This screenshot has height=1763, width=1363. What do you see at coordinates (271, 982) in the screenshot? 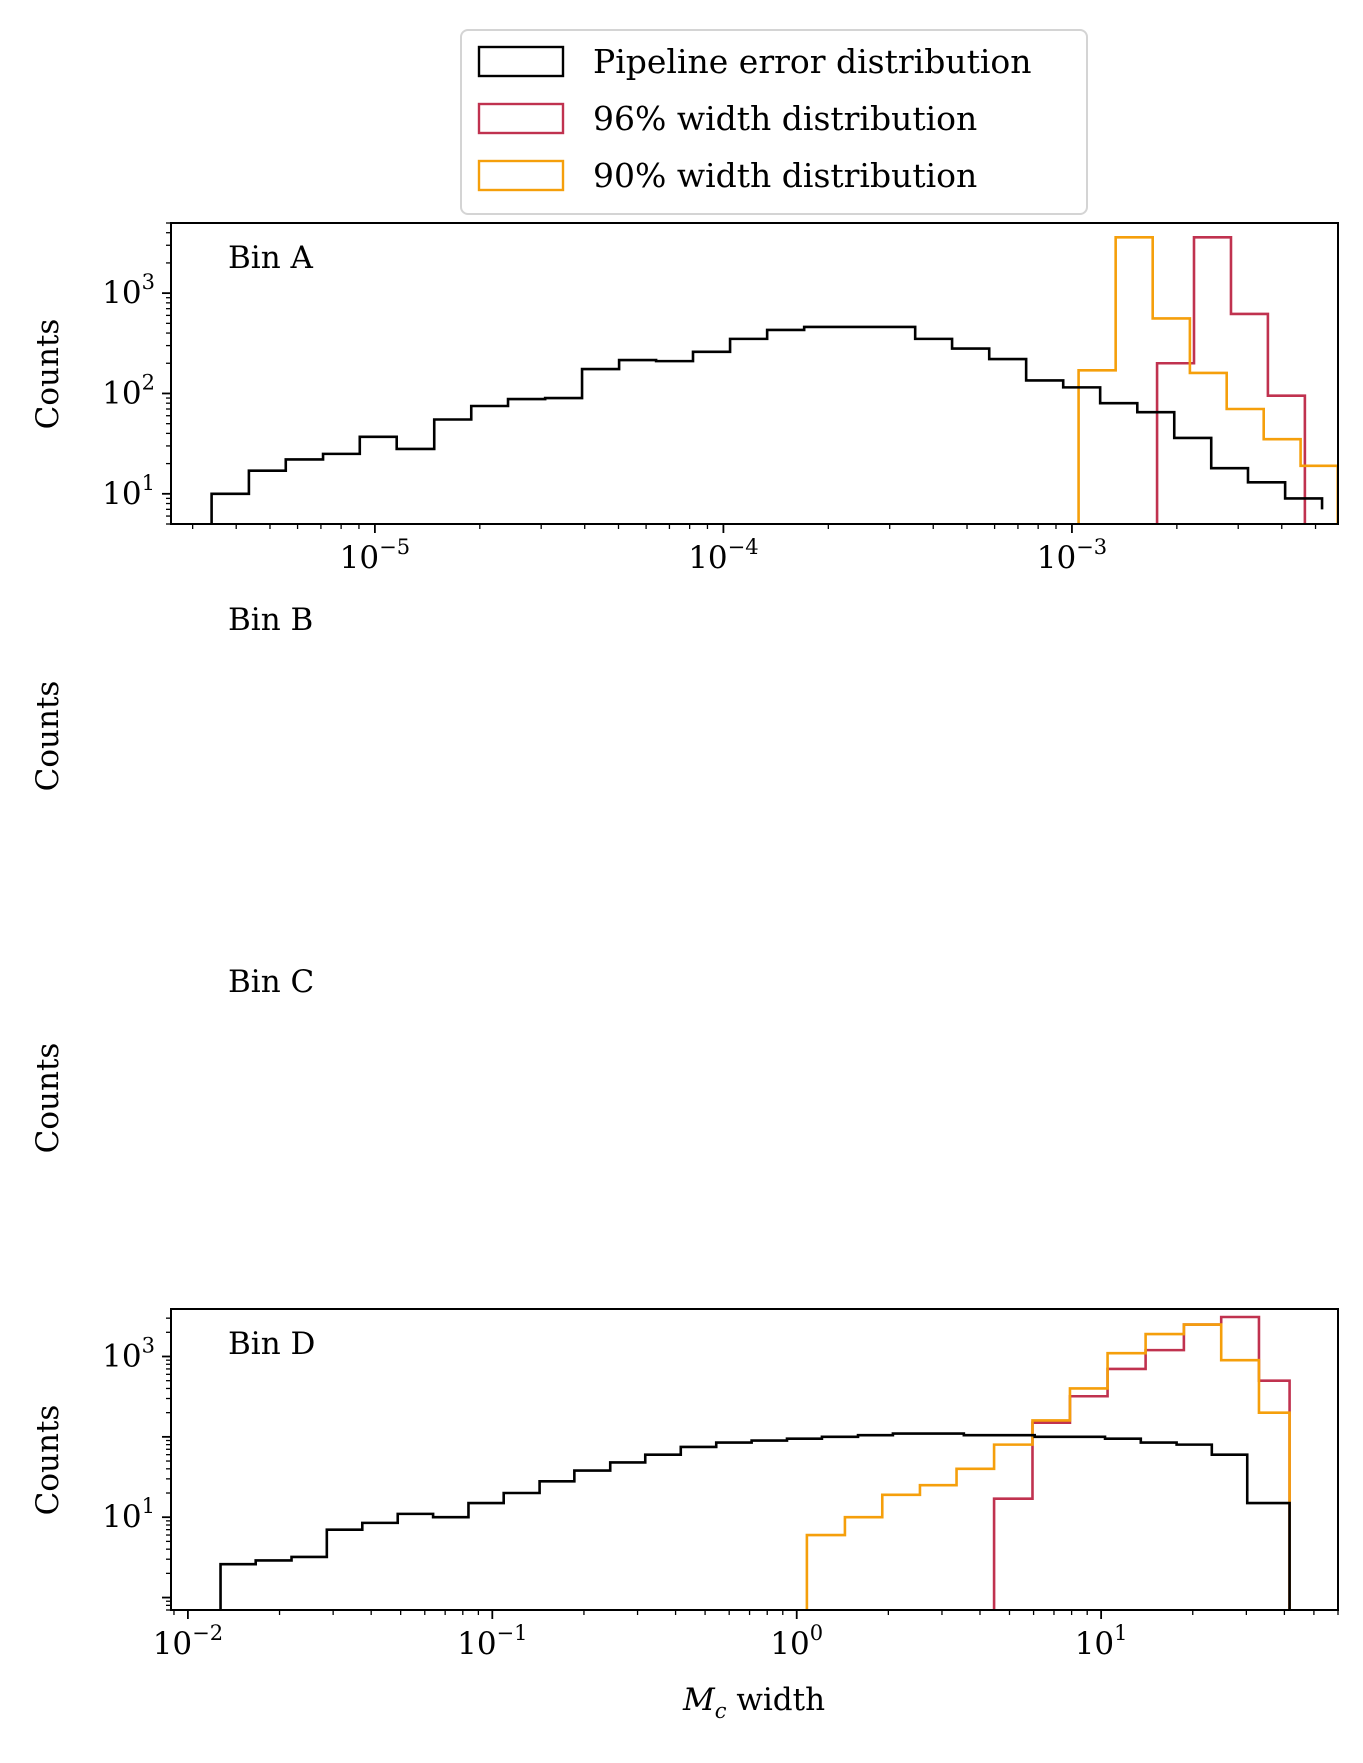
I see `panel-label: Bin C` at bounding box center [271, 982].